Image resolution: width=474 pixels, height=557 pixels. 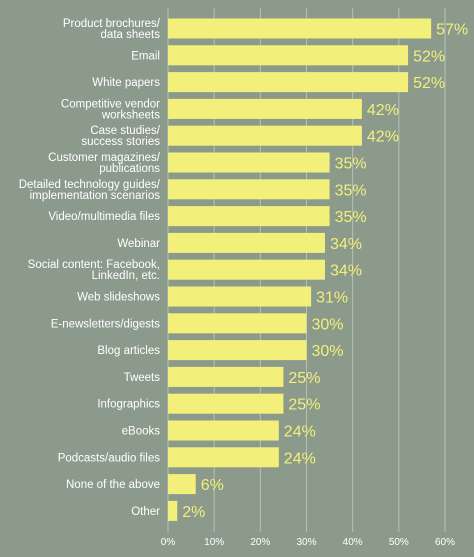 I want to click on category-label-line: worksheets, so click(x=130, y=115).